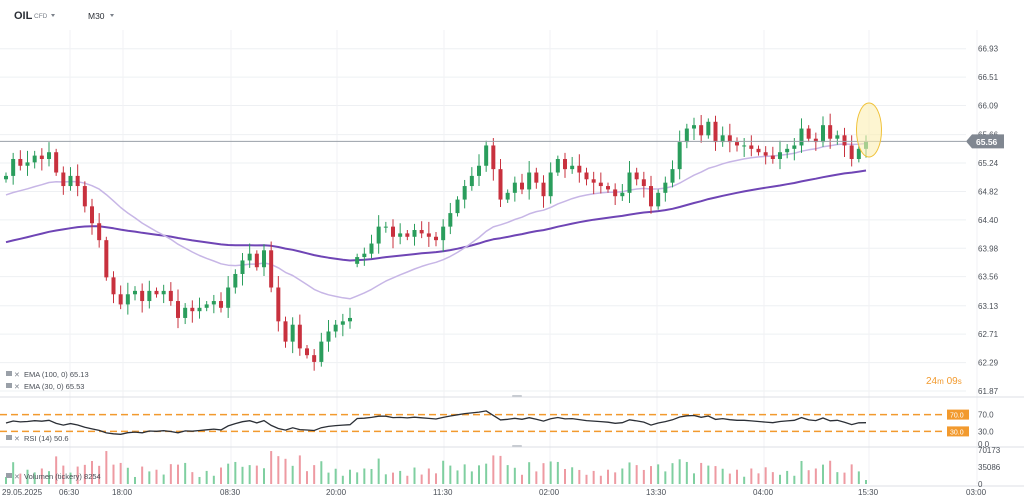  What do you see at coordinates (96, 16) in the screenshot?
I see `timeframe-selector: M30` at bounding box center [96, 16].